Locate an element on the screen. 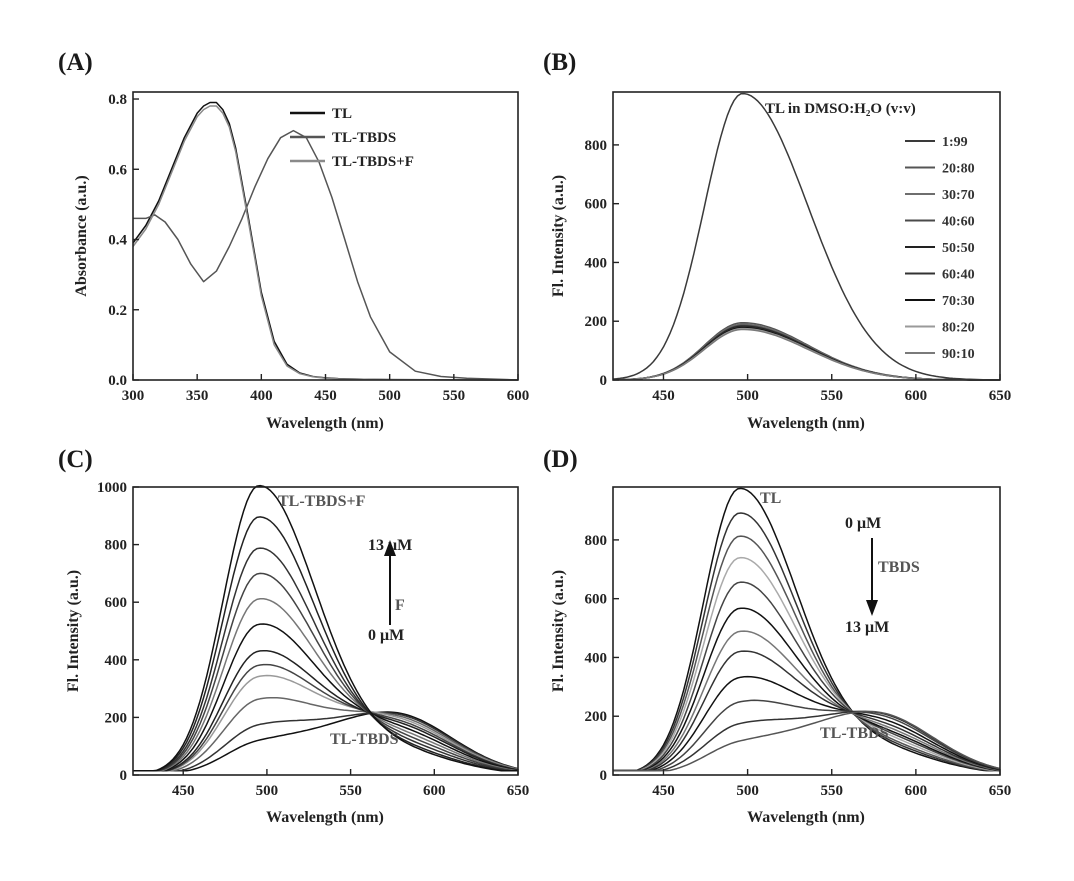 The height and width of the screenshot is (881, 1074). panel-a-xtick-label-6: 600 is located at coordinates (518, 396).